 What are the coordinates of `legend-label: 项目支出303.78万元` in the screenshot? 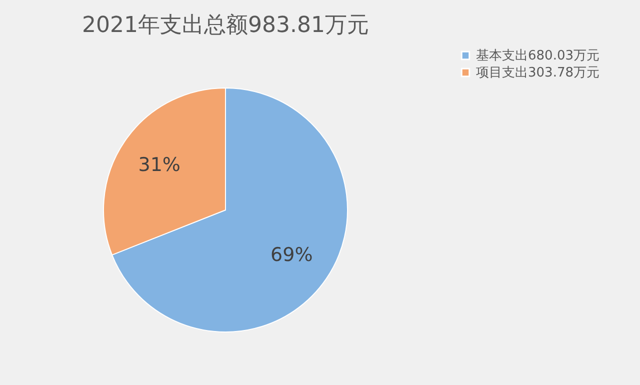 It's located at (538, 73).